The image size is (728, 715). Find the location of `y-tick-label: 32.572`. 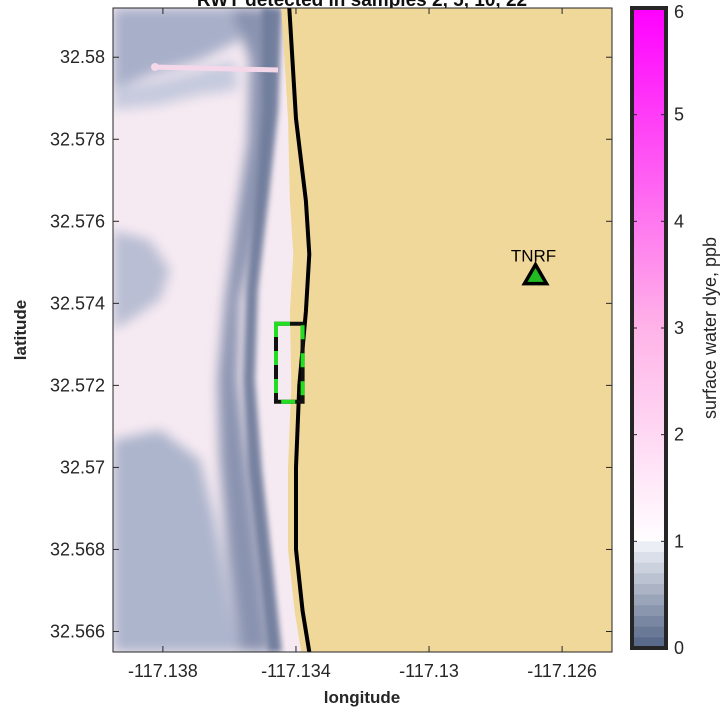

y-tick-label: 32.572 is located at coordinates (77, 385).